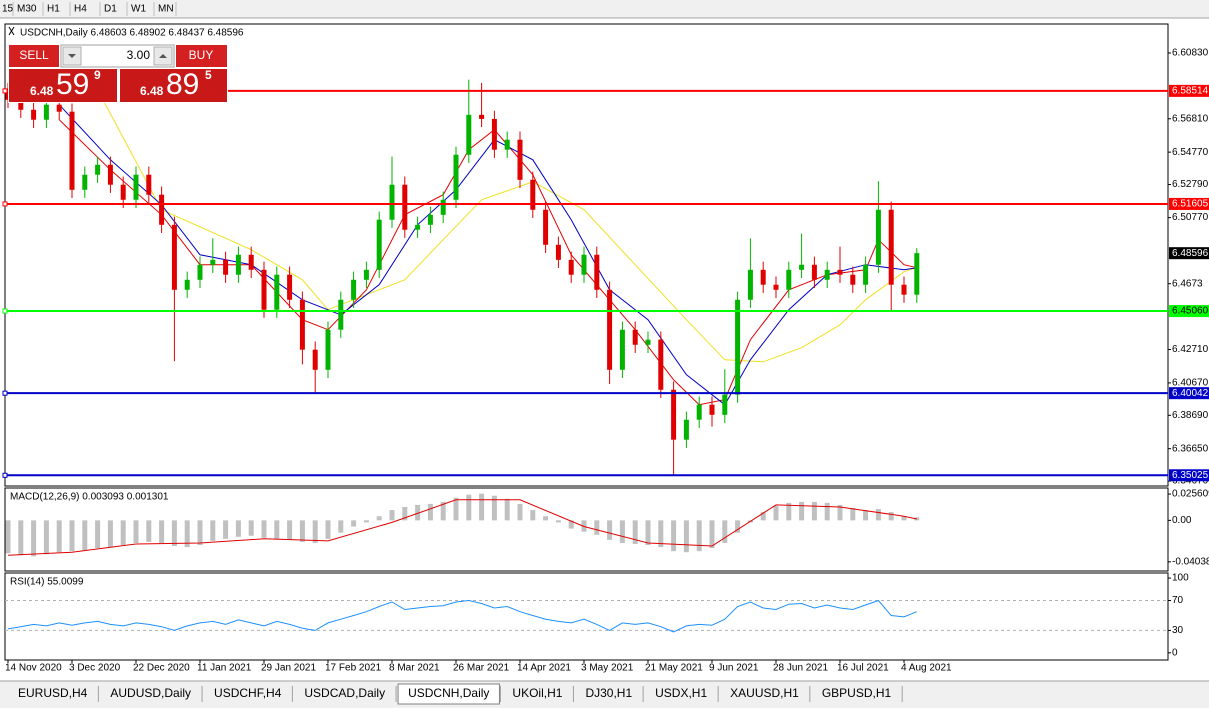 This screenshot has width=1209, height=708. Describe the element at coordinates (27, 9) in the screenshot. I see `timeframe-button: M30` at that location.